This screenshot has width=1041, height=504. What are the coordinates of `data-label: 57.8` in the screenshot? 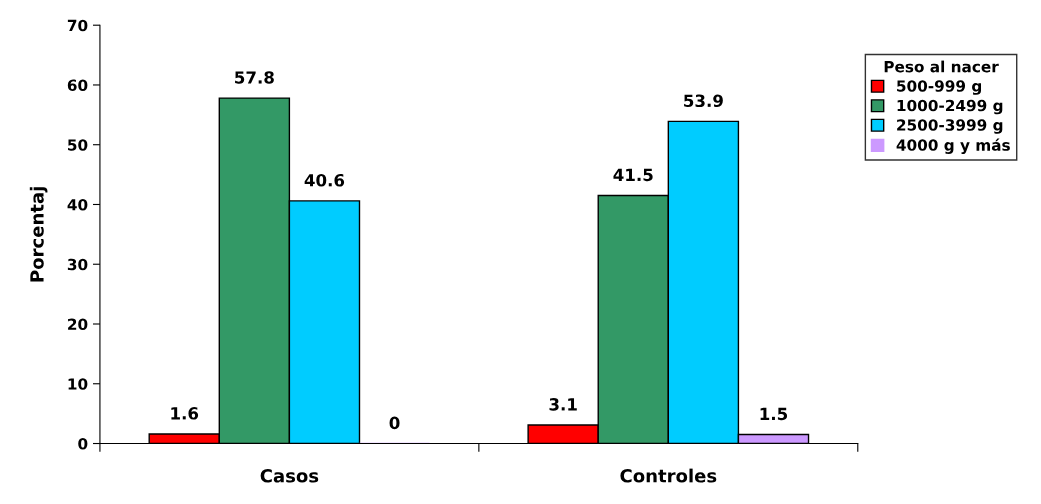 It's located at (254, 77).